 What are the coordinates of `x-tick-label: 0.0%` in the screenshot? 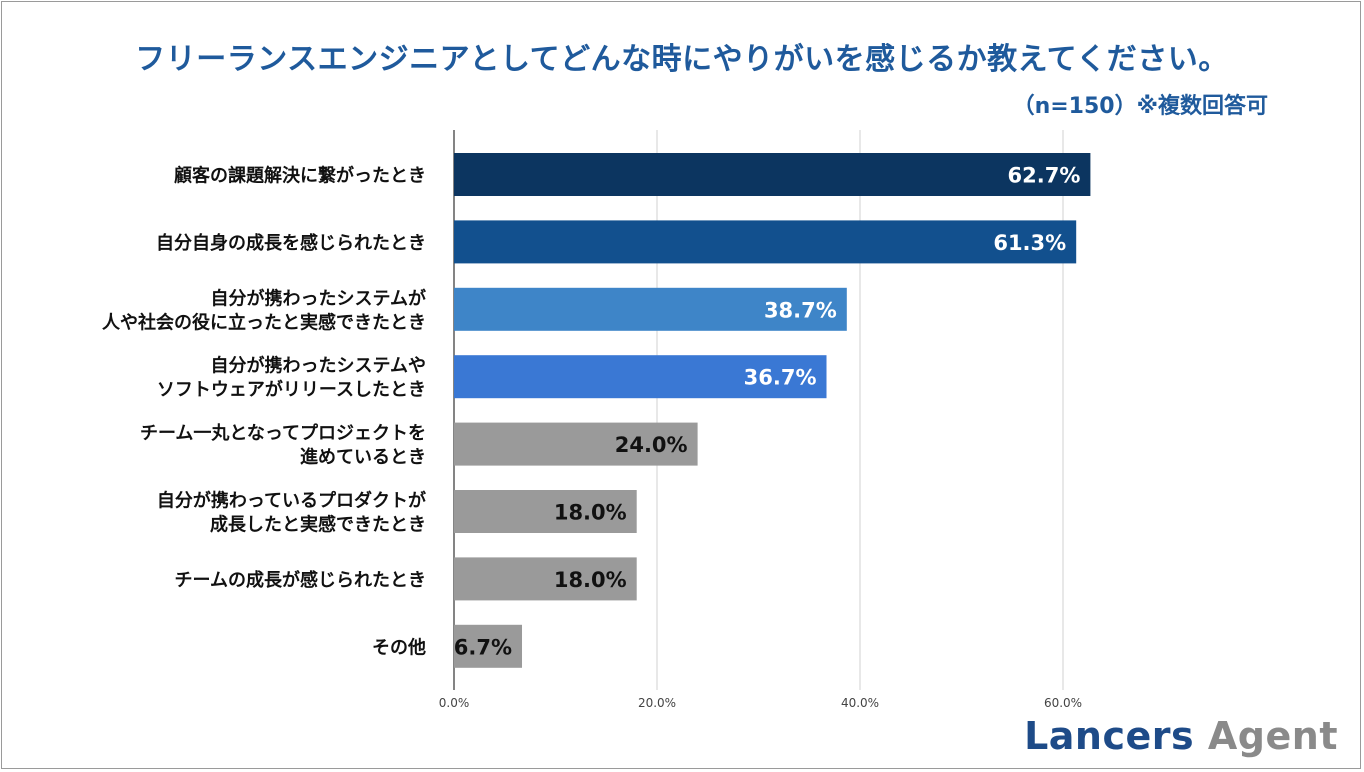 It's located at (454, 703).